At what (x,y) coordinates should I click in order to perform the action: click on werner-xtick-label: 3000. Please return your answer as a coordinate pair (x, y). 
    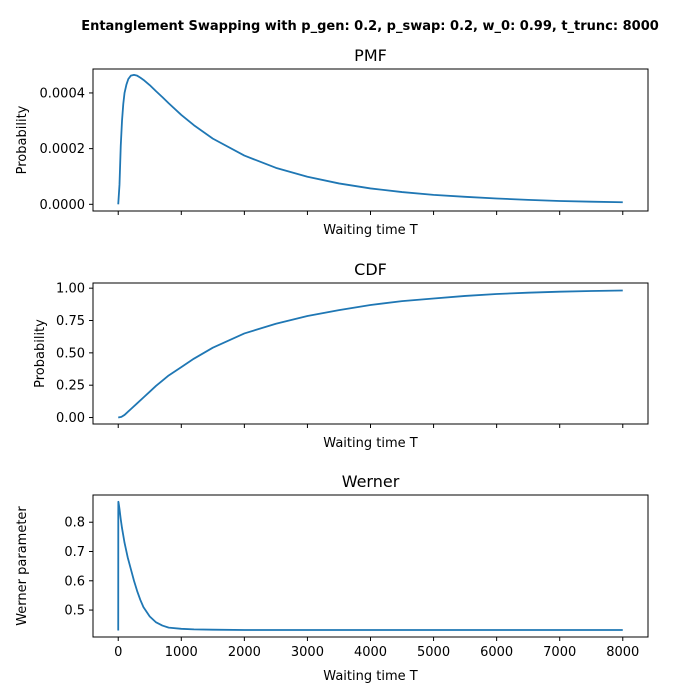
    Looking at the image, I should click on (307, 652).